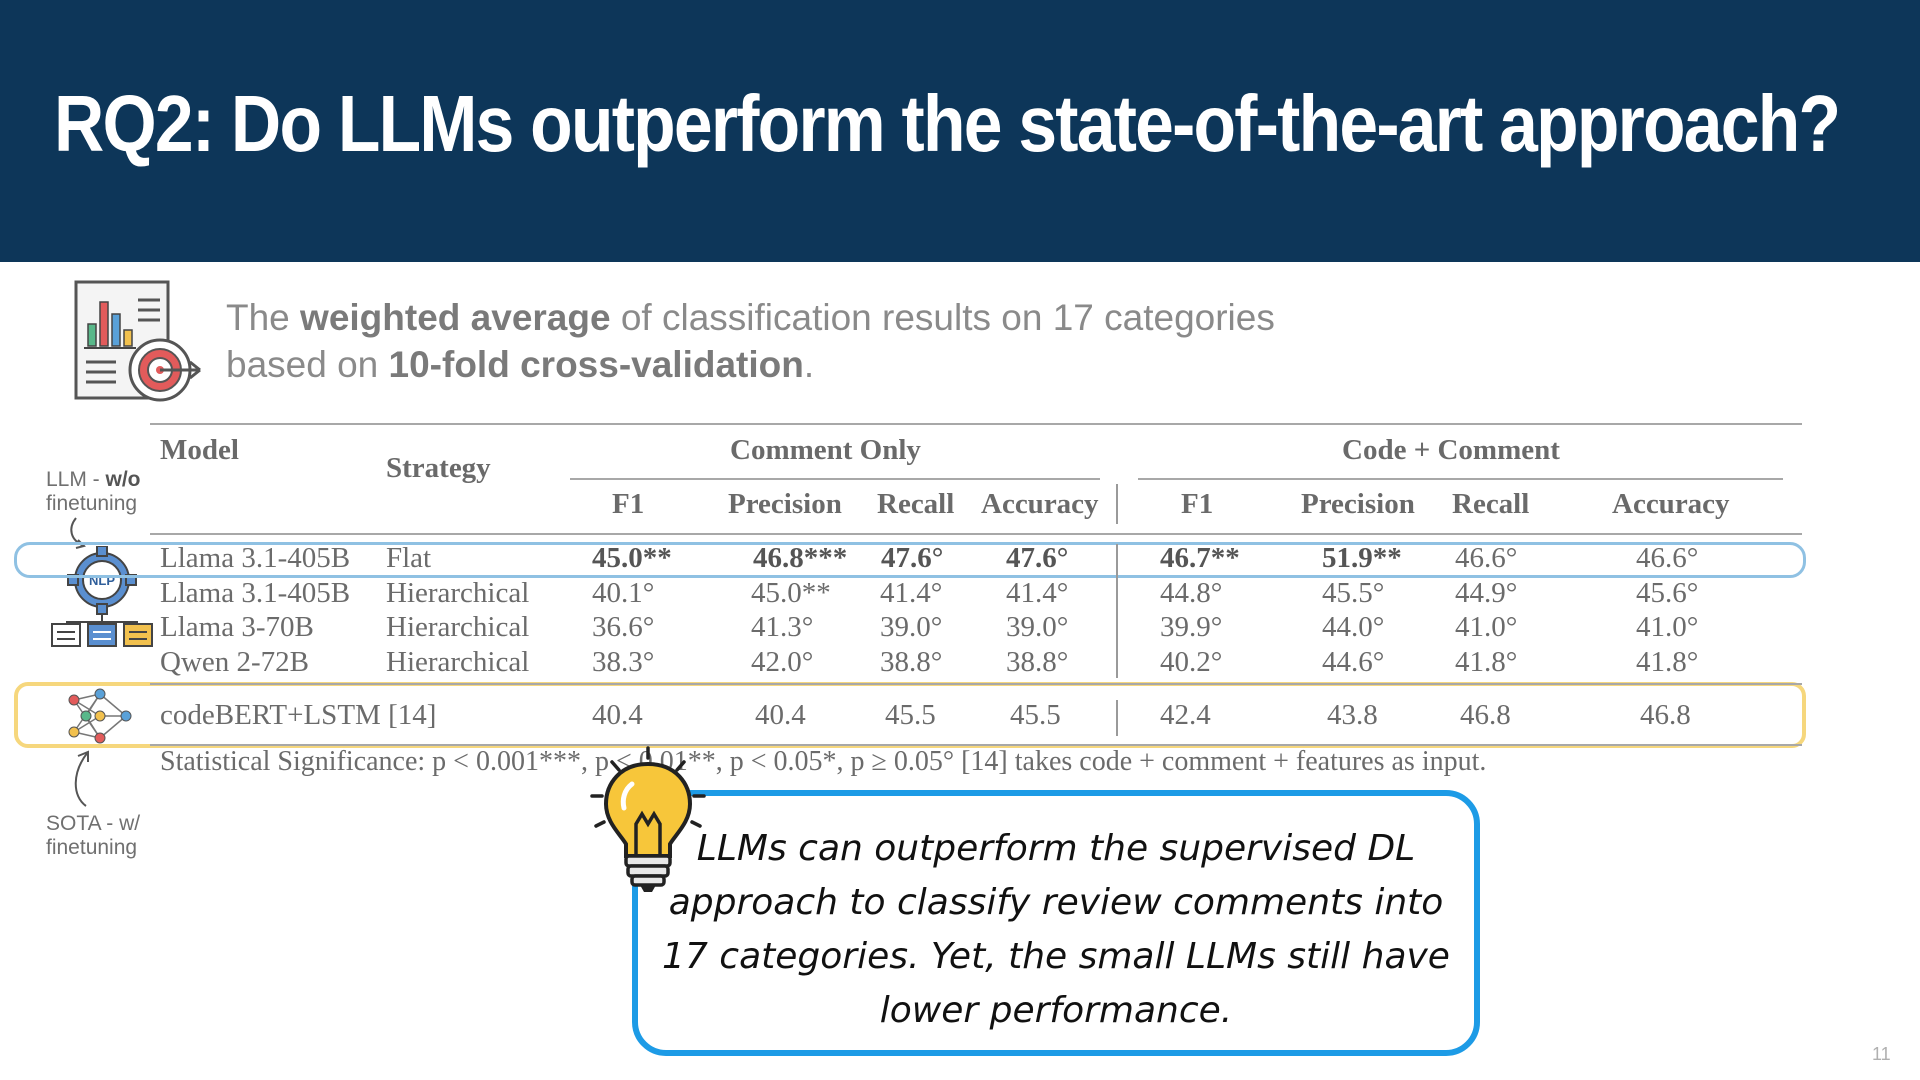 This screenshot has height=1080, width=1920. What do you see at coordinates (976, 424) in the screenshot?
I see `table-top-rule` at bounding box center [976, 424].